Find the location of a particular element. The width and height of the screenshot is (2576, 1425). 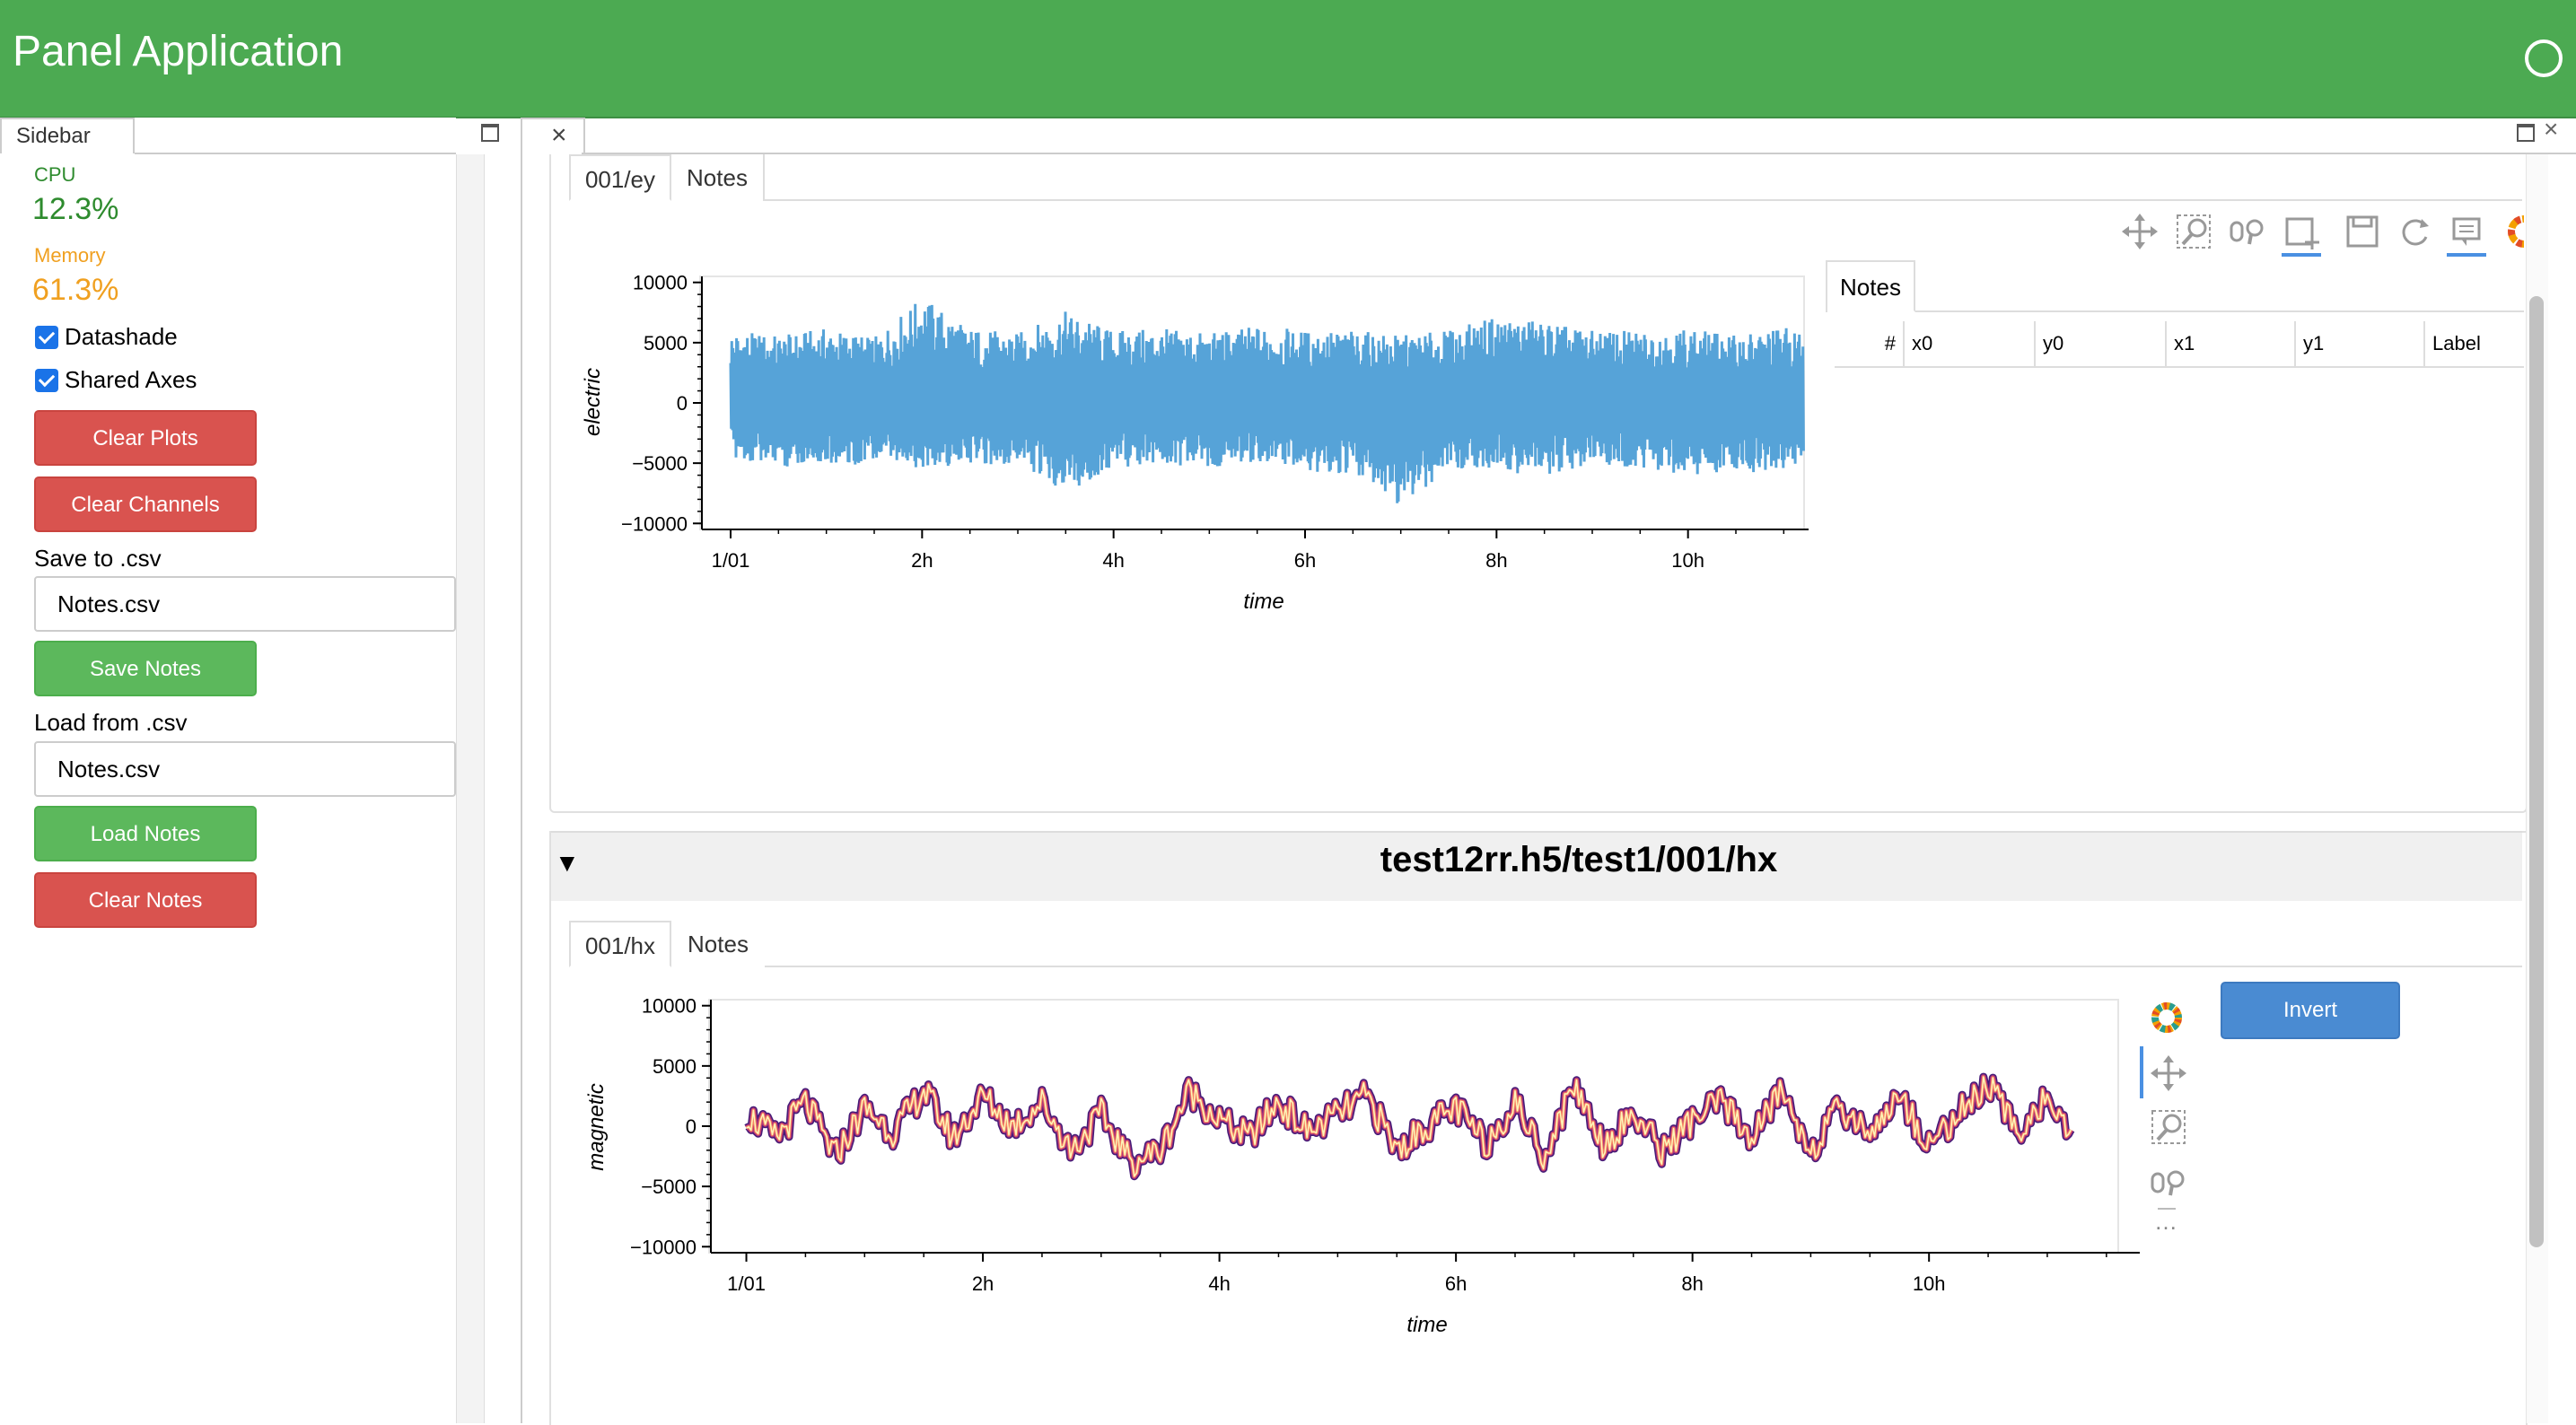

busy-indicator-icon is located at coordinates (2544, 58).